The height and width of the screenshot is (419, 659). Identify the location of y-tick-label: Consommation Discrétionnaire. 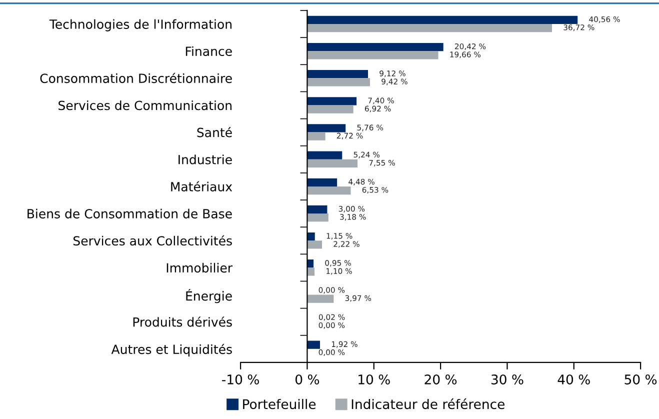
(136, 78).